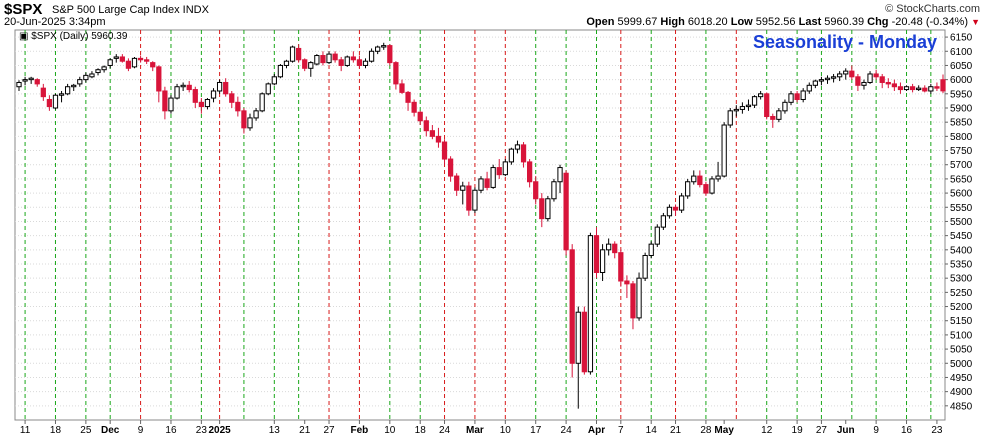  What do you see at coordinates (390, 430) in the screenshot?
I see `x-tick-label: 10` at bounding box center [390, 430].